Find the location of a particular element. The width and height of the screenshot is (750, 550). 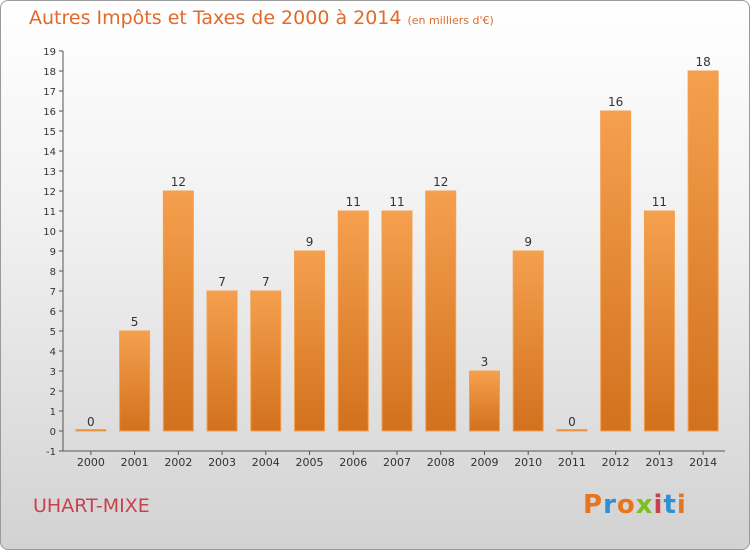

x-tick-label: 2011 is located at coordinates (572, 462).